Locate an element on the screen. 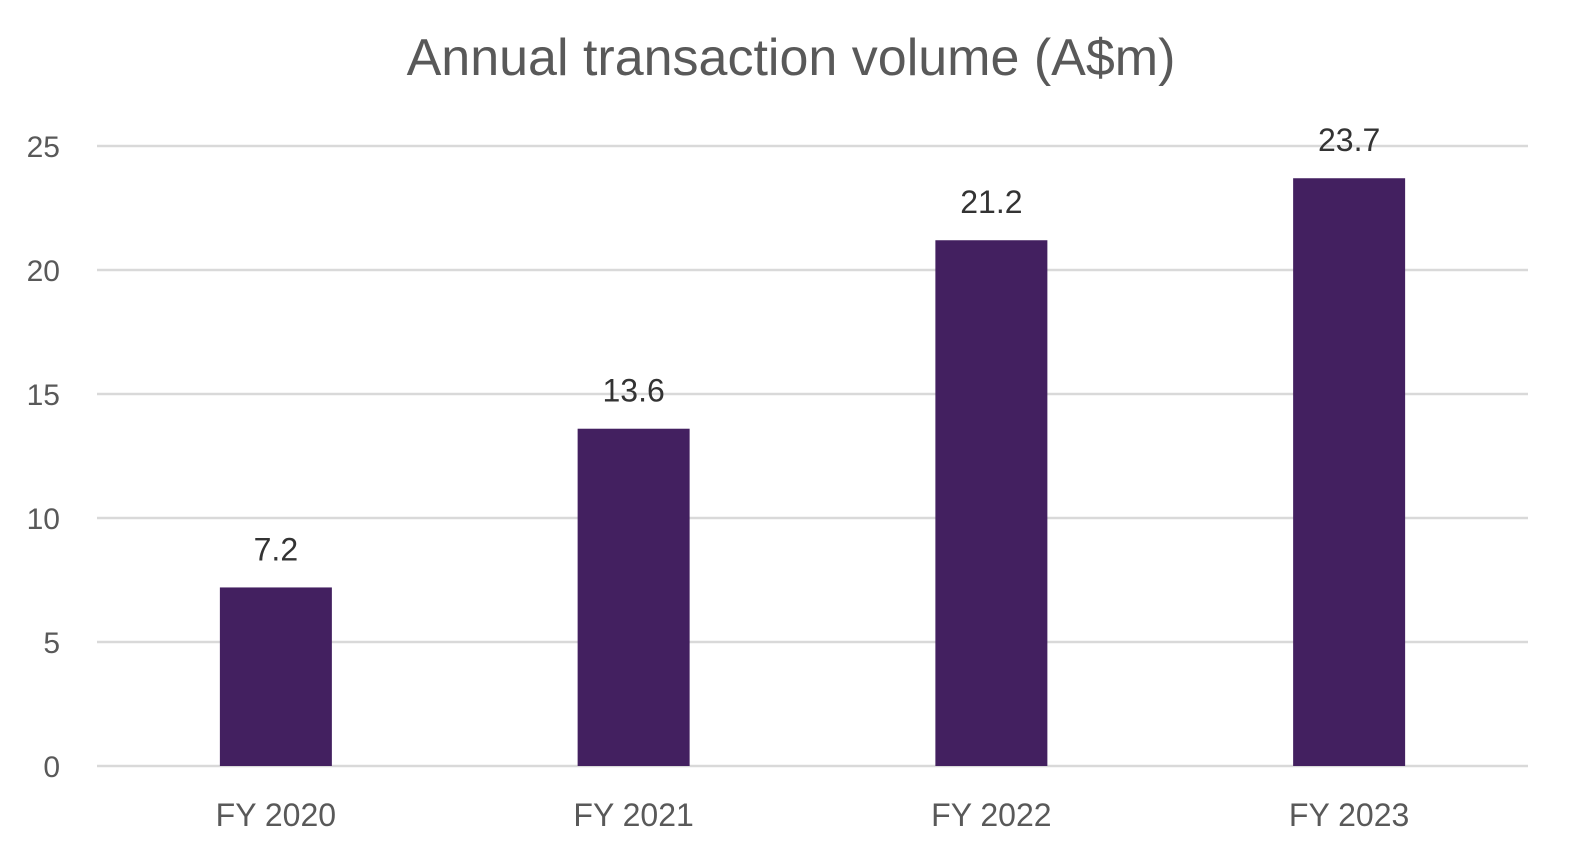  x-category-label: FY 2023 is located at coordinates (1349, 815).